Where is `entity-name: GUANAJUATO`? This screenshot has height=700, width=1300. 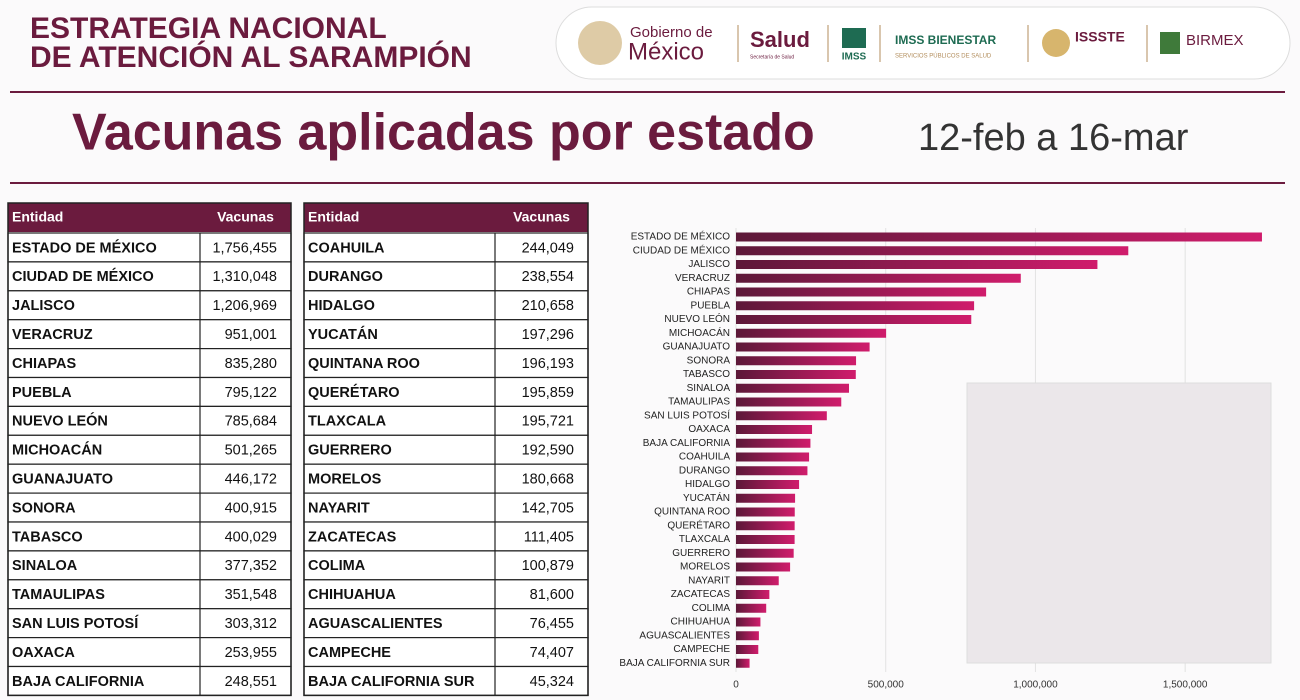
entity-name: GUANAJUATO is located at coordinates (62, 479).